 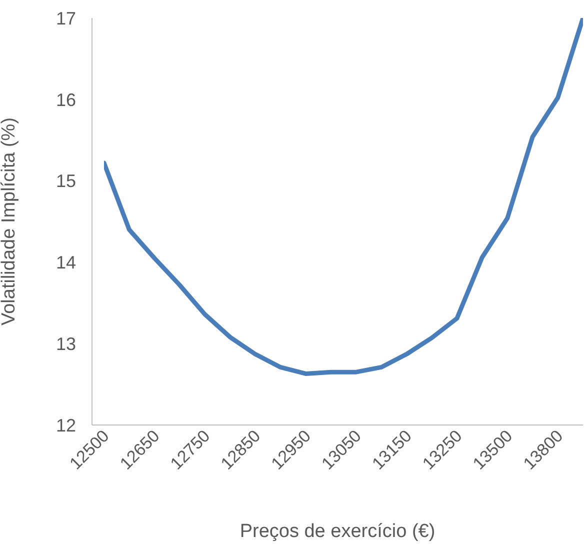 What do you see at coordinates (66, 425) in the screenshot?
I see `y-tick-label: 12` at bounding box center [66, 425].